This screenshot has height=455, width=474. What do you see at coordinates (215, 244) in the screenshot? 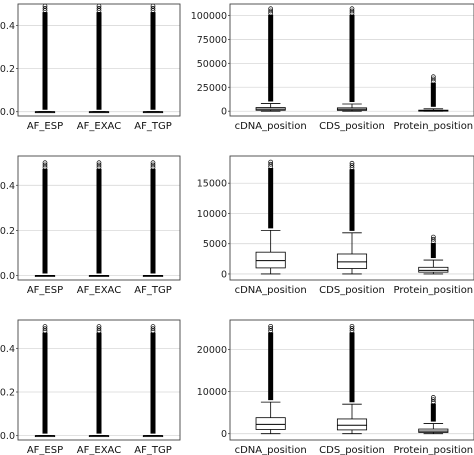
I see `y-tick-label: 5000` at bounding box center [215, 244].